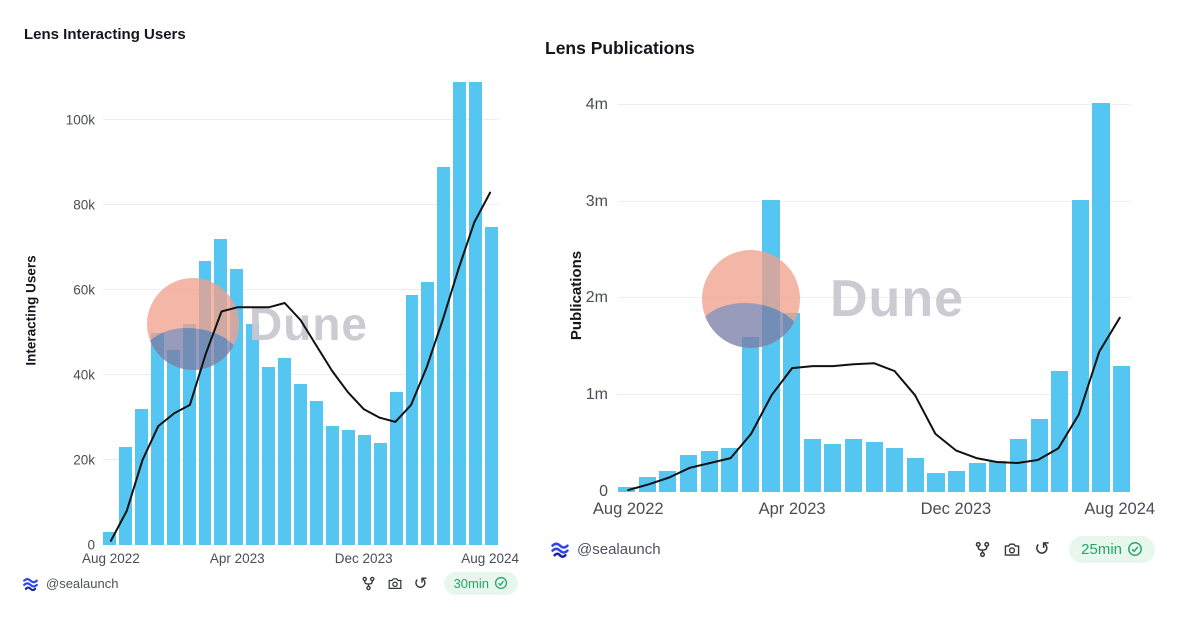  I want to click on y-tick-label: 3m, so click(596, 201).